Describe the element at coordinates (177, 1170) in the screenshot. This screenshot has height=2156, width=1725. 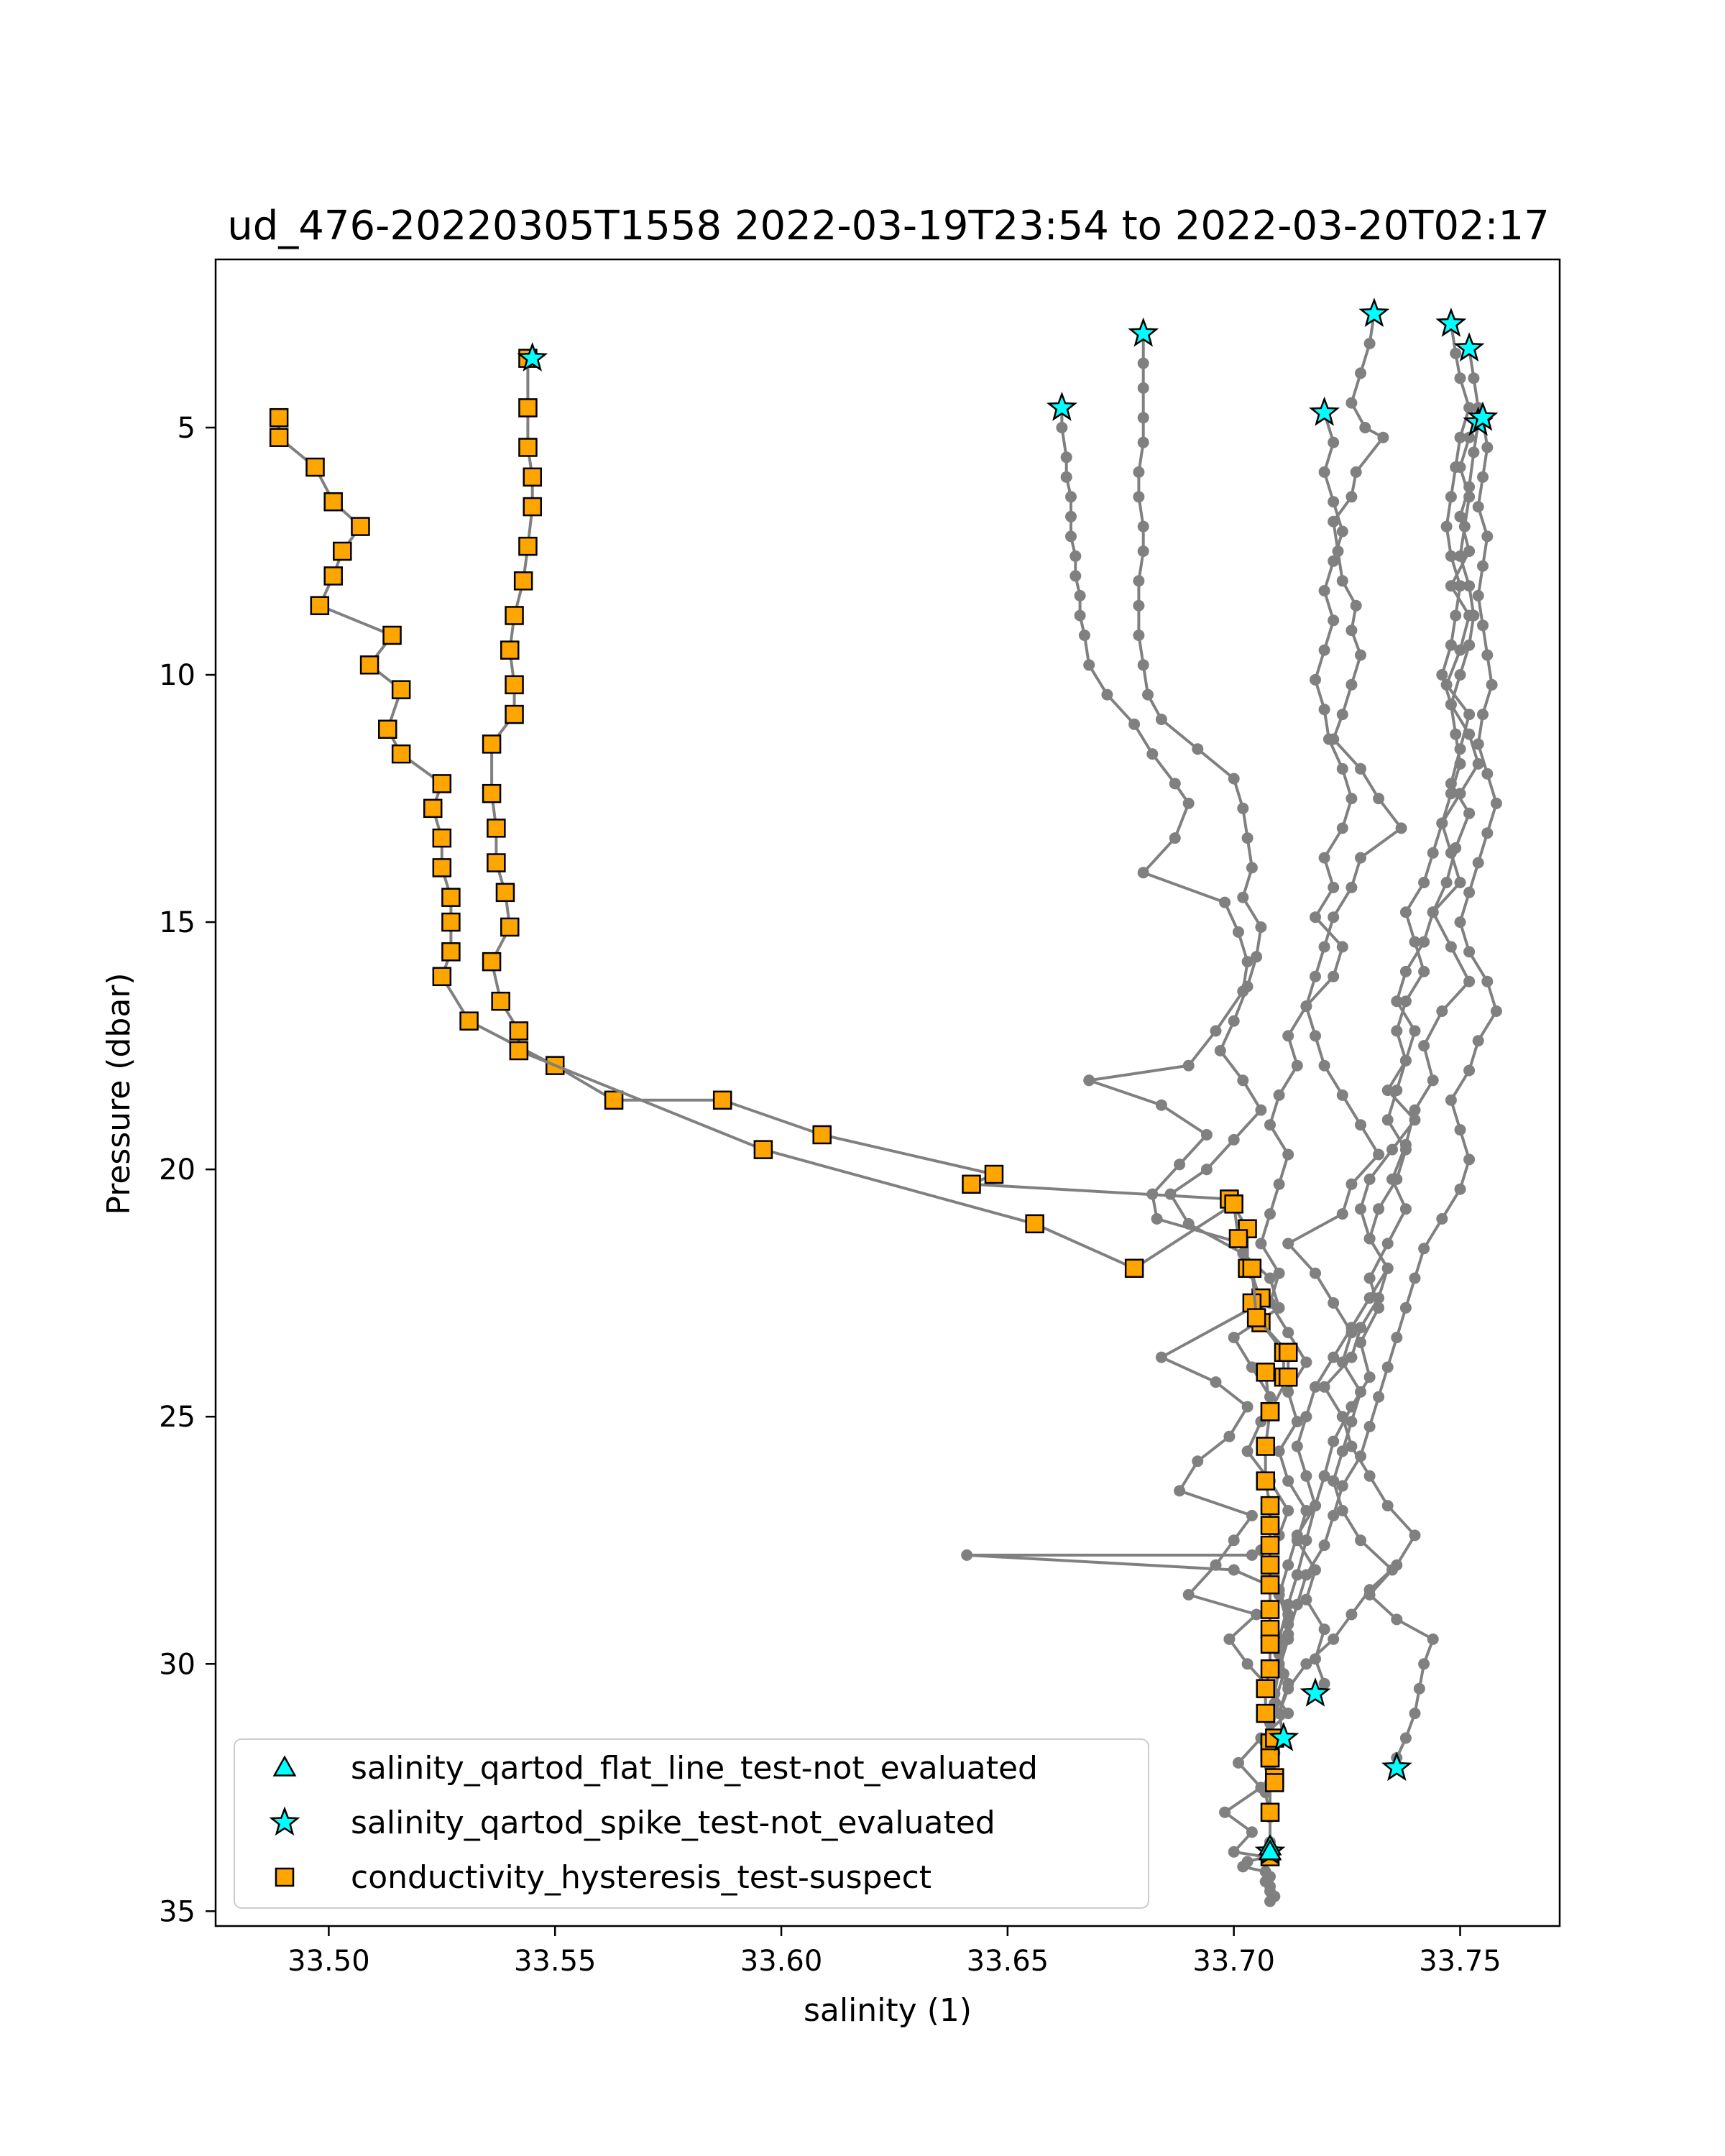
I see `y-tick-label: 20` at that location.